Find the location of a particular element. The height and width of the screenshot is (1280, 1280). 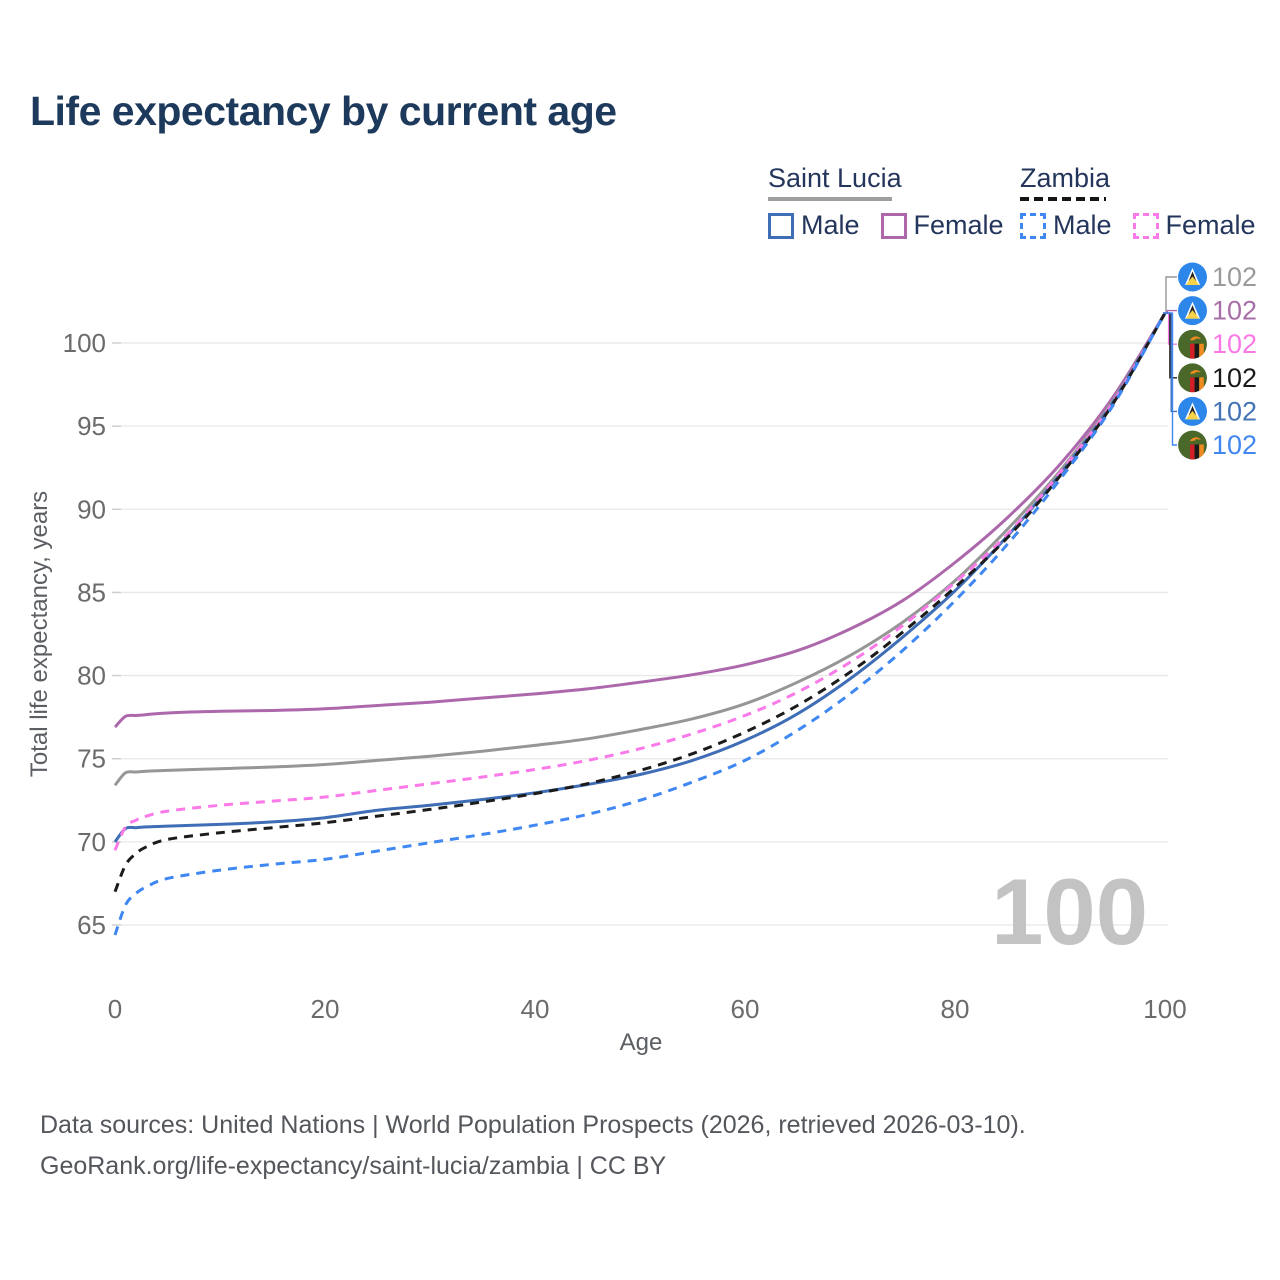

legend-country-saint-lucia: Saint Lucia is located at coordinates (886, 182).